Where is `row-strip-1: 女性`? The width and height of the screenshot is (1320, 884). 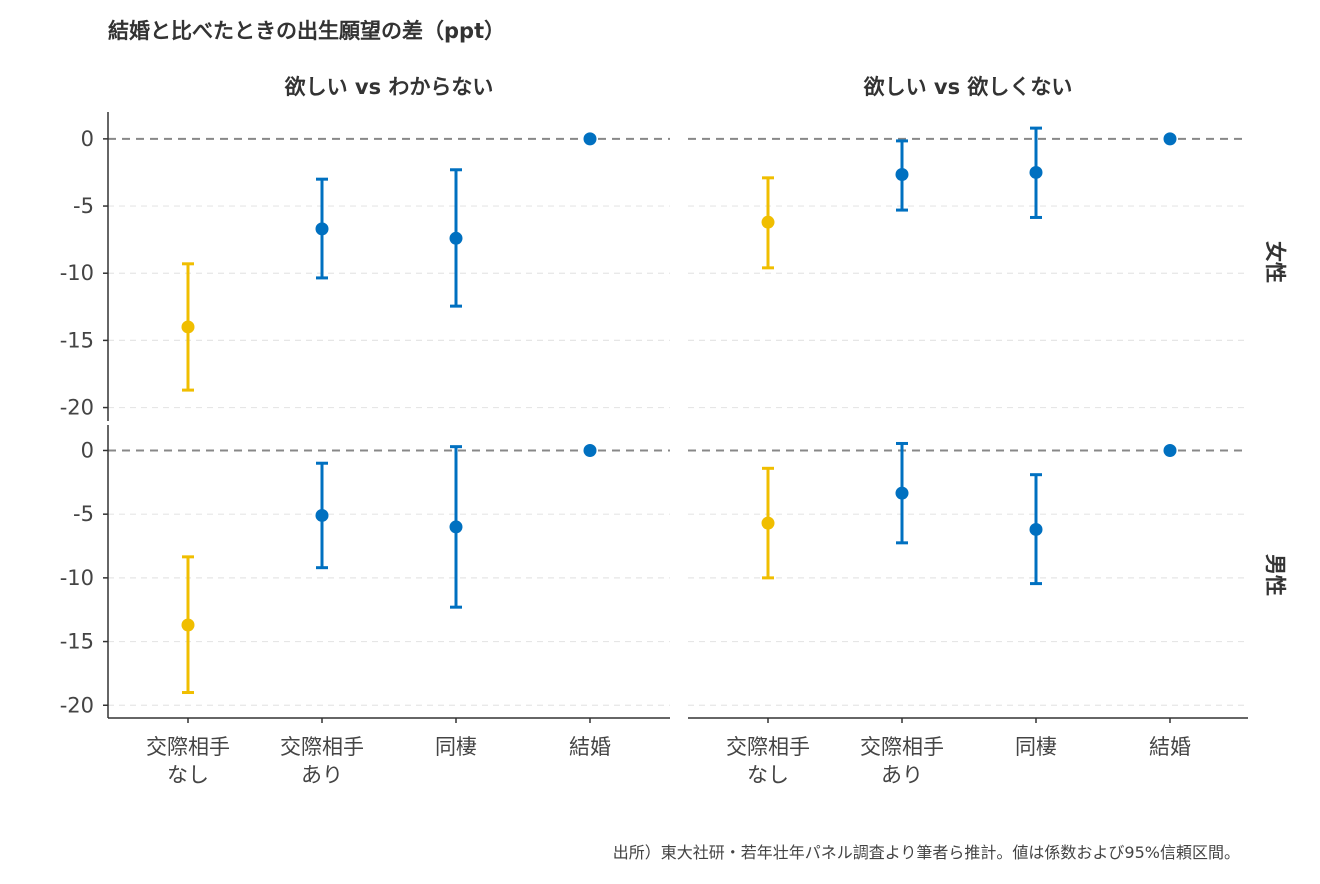
row-strip-1: 女性 is located at coordinates (1275, 262).